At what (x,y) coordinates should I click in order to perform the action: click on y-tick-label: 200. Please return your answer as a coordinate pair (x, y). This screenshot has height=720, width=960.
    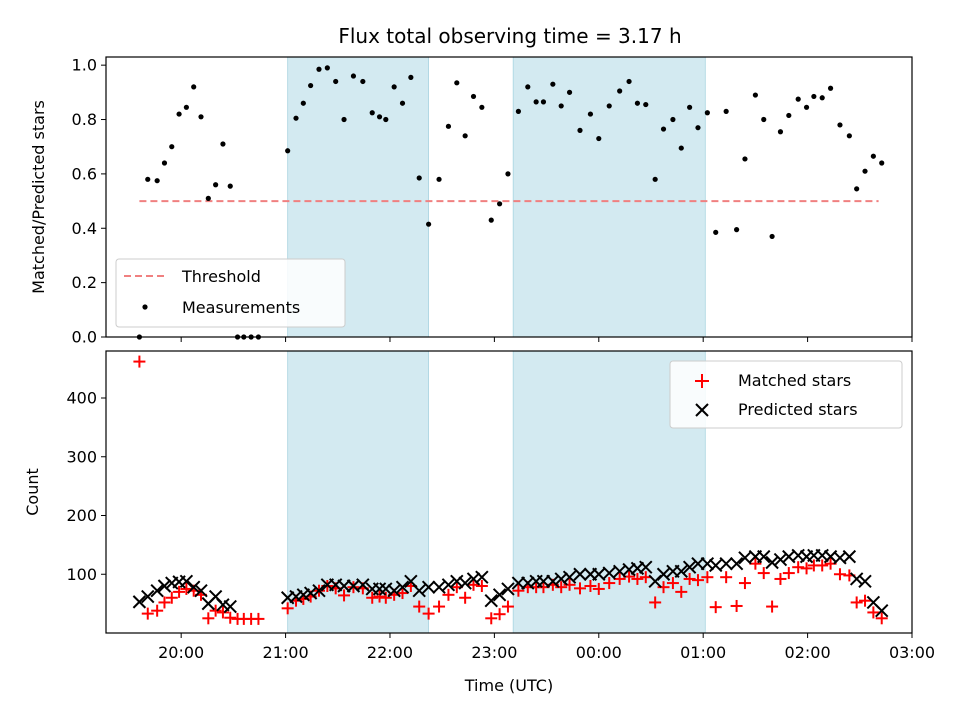
    Looking at the image, I should click on (81, 515).